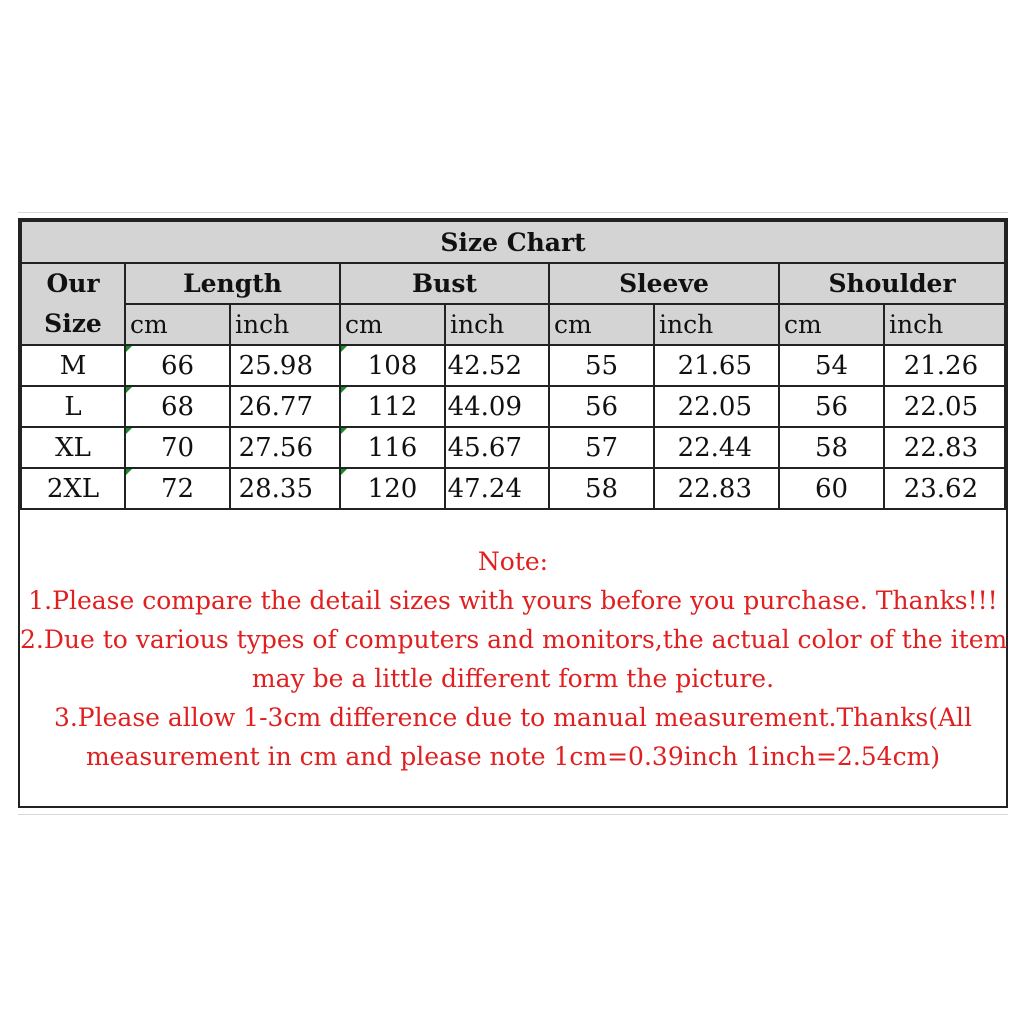 Image resolution: width=1024 pixels, height=1024 pixels. What do you see at coordinates (831, 365) in the screenshot?
I see `shoulder-cm-cell: 54` at bounding box center [831, 365].